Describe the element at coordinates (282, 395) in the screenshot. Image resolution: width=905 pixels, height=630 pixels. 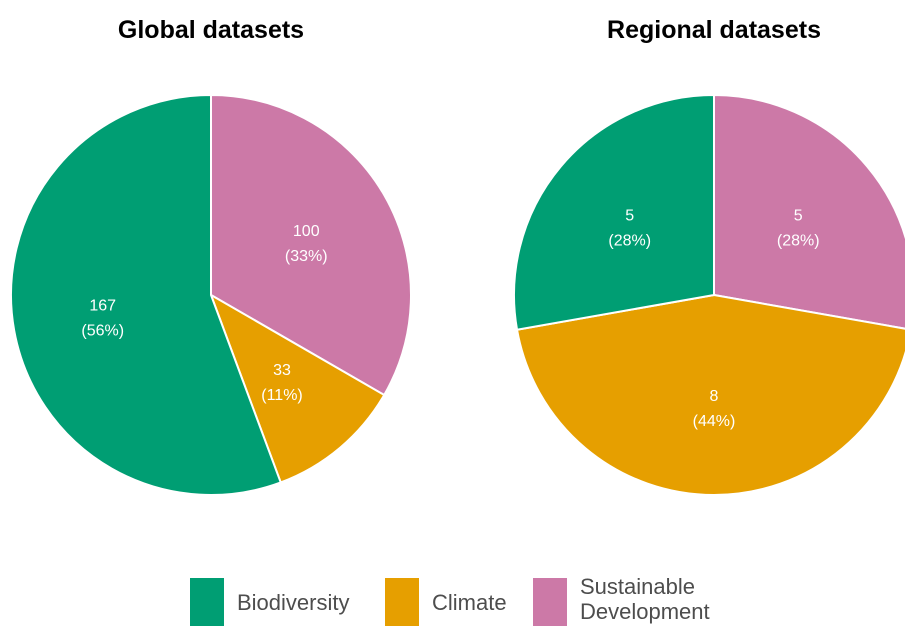
I see `slice-percent-label: (11%)` at that location.